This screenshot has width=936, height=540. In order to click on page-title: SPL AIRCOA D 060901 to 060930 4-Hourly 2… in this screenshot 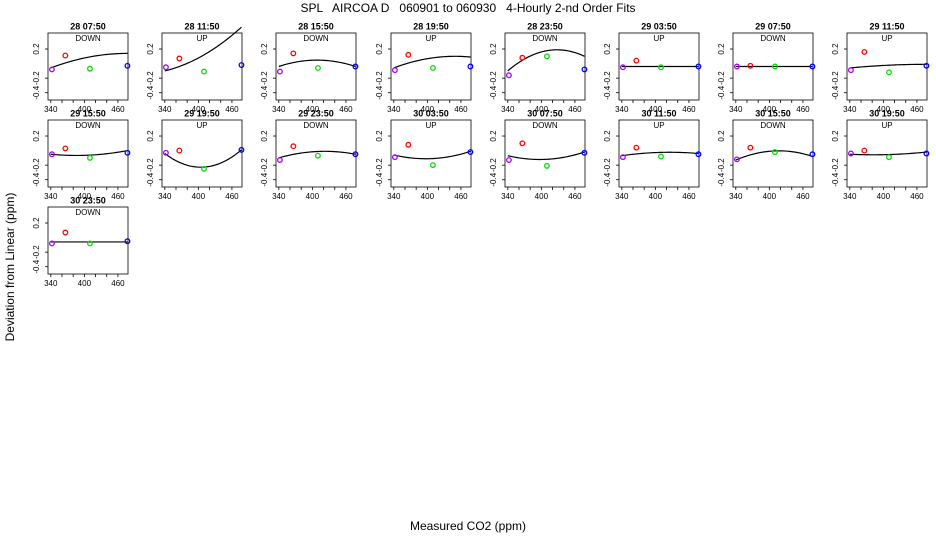, I will do `click(468, 8)`.